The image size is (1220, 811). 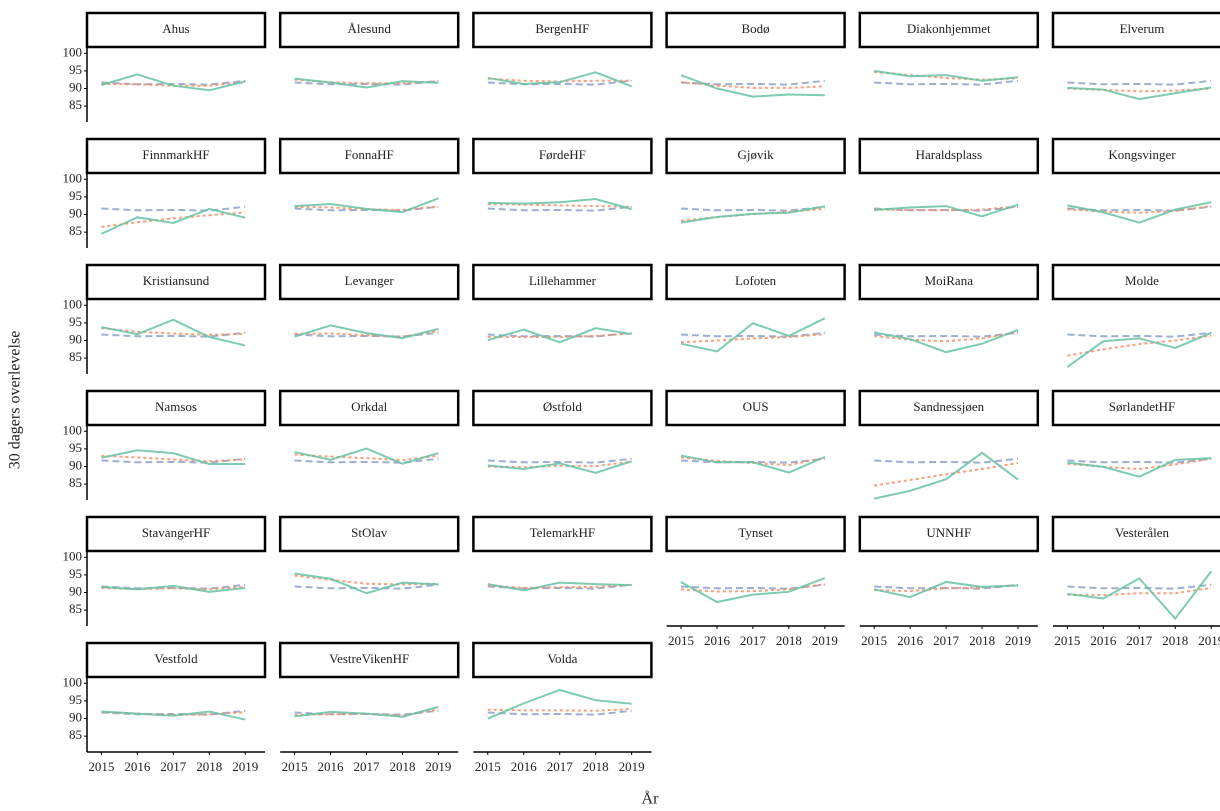 What do you see at coordinates (1135, 180) in the screenshot?
I see `panel: Kongsvinger` at bounding box center [1135, 180].